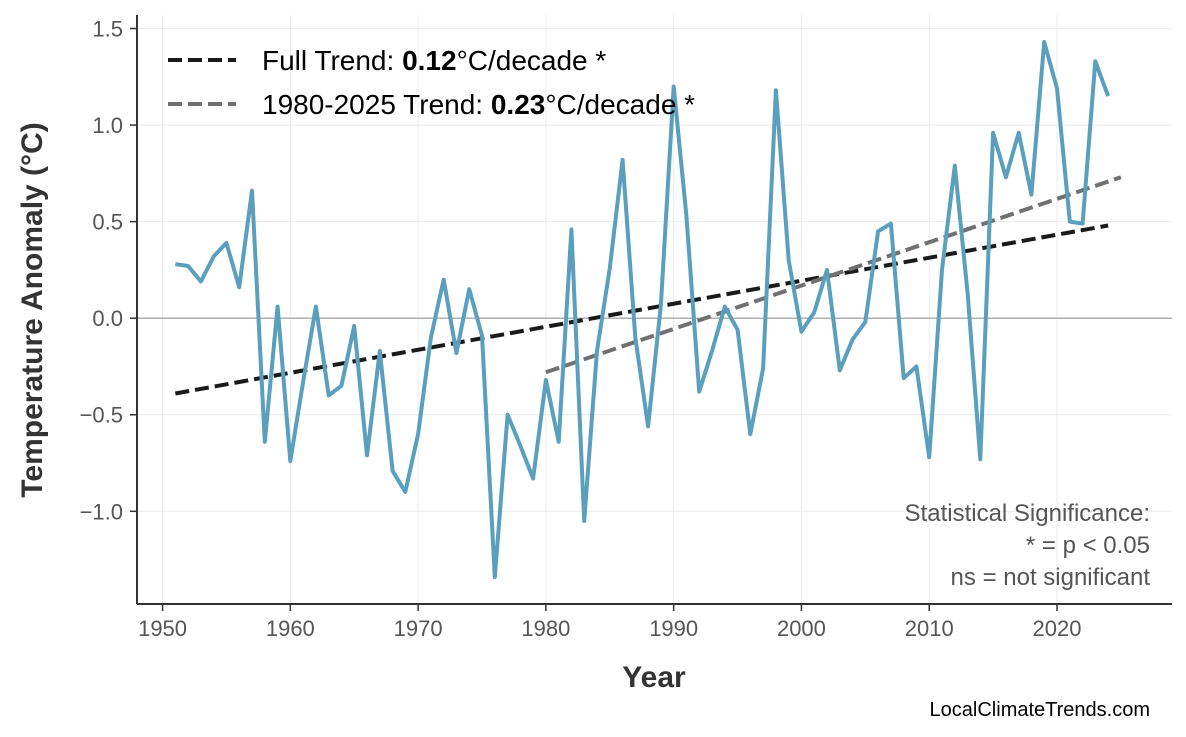 The image size is (1186, 737). Describe the element at coordinates (1088, 545) in the screenshot. I see `note-line-2: * = p < 0.05` at that location.